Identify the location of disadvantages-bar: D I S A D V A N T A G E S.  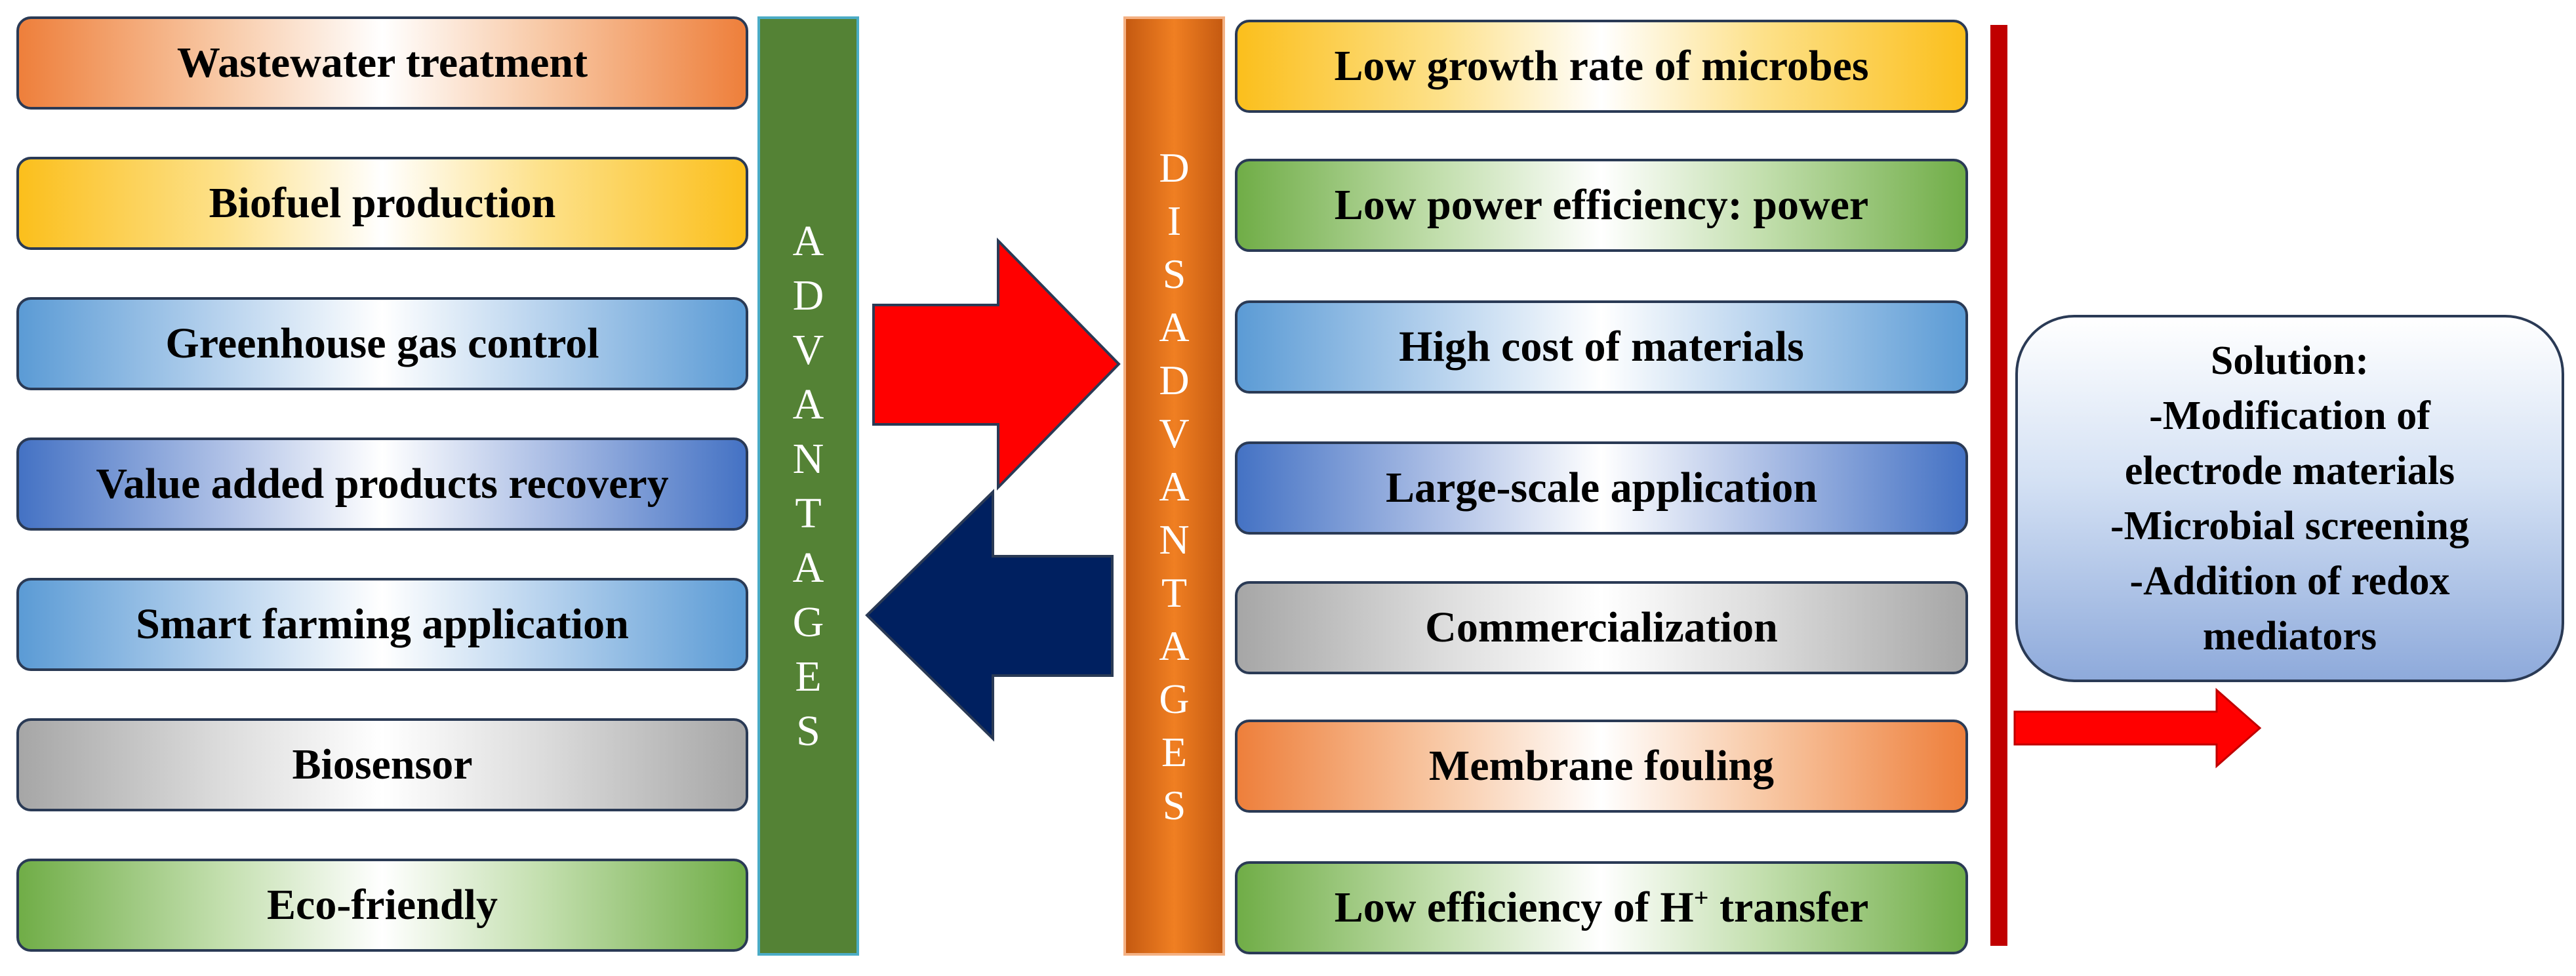
(1174, 486).